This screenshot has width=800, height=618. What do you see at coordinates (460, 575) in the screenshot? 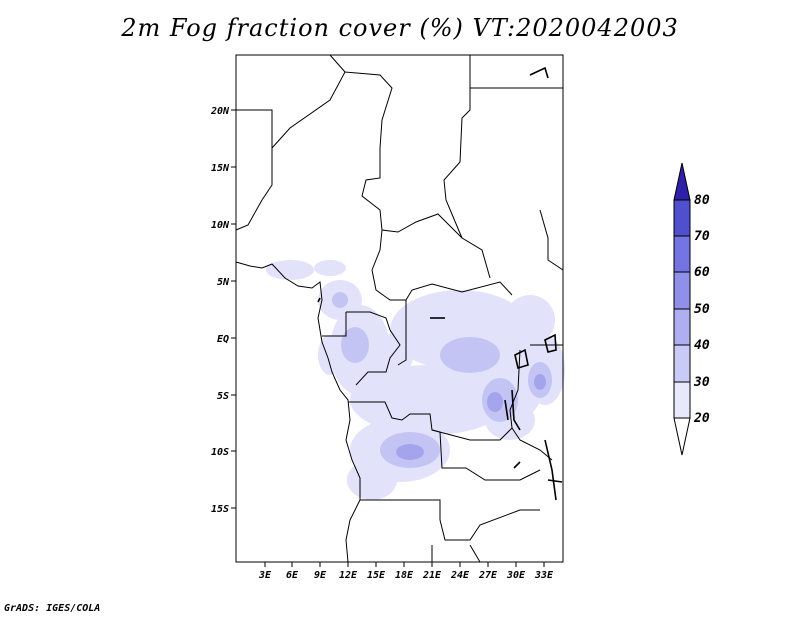
I see `lon-tick-label: 24E` at bounding box center [460, 575].